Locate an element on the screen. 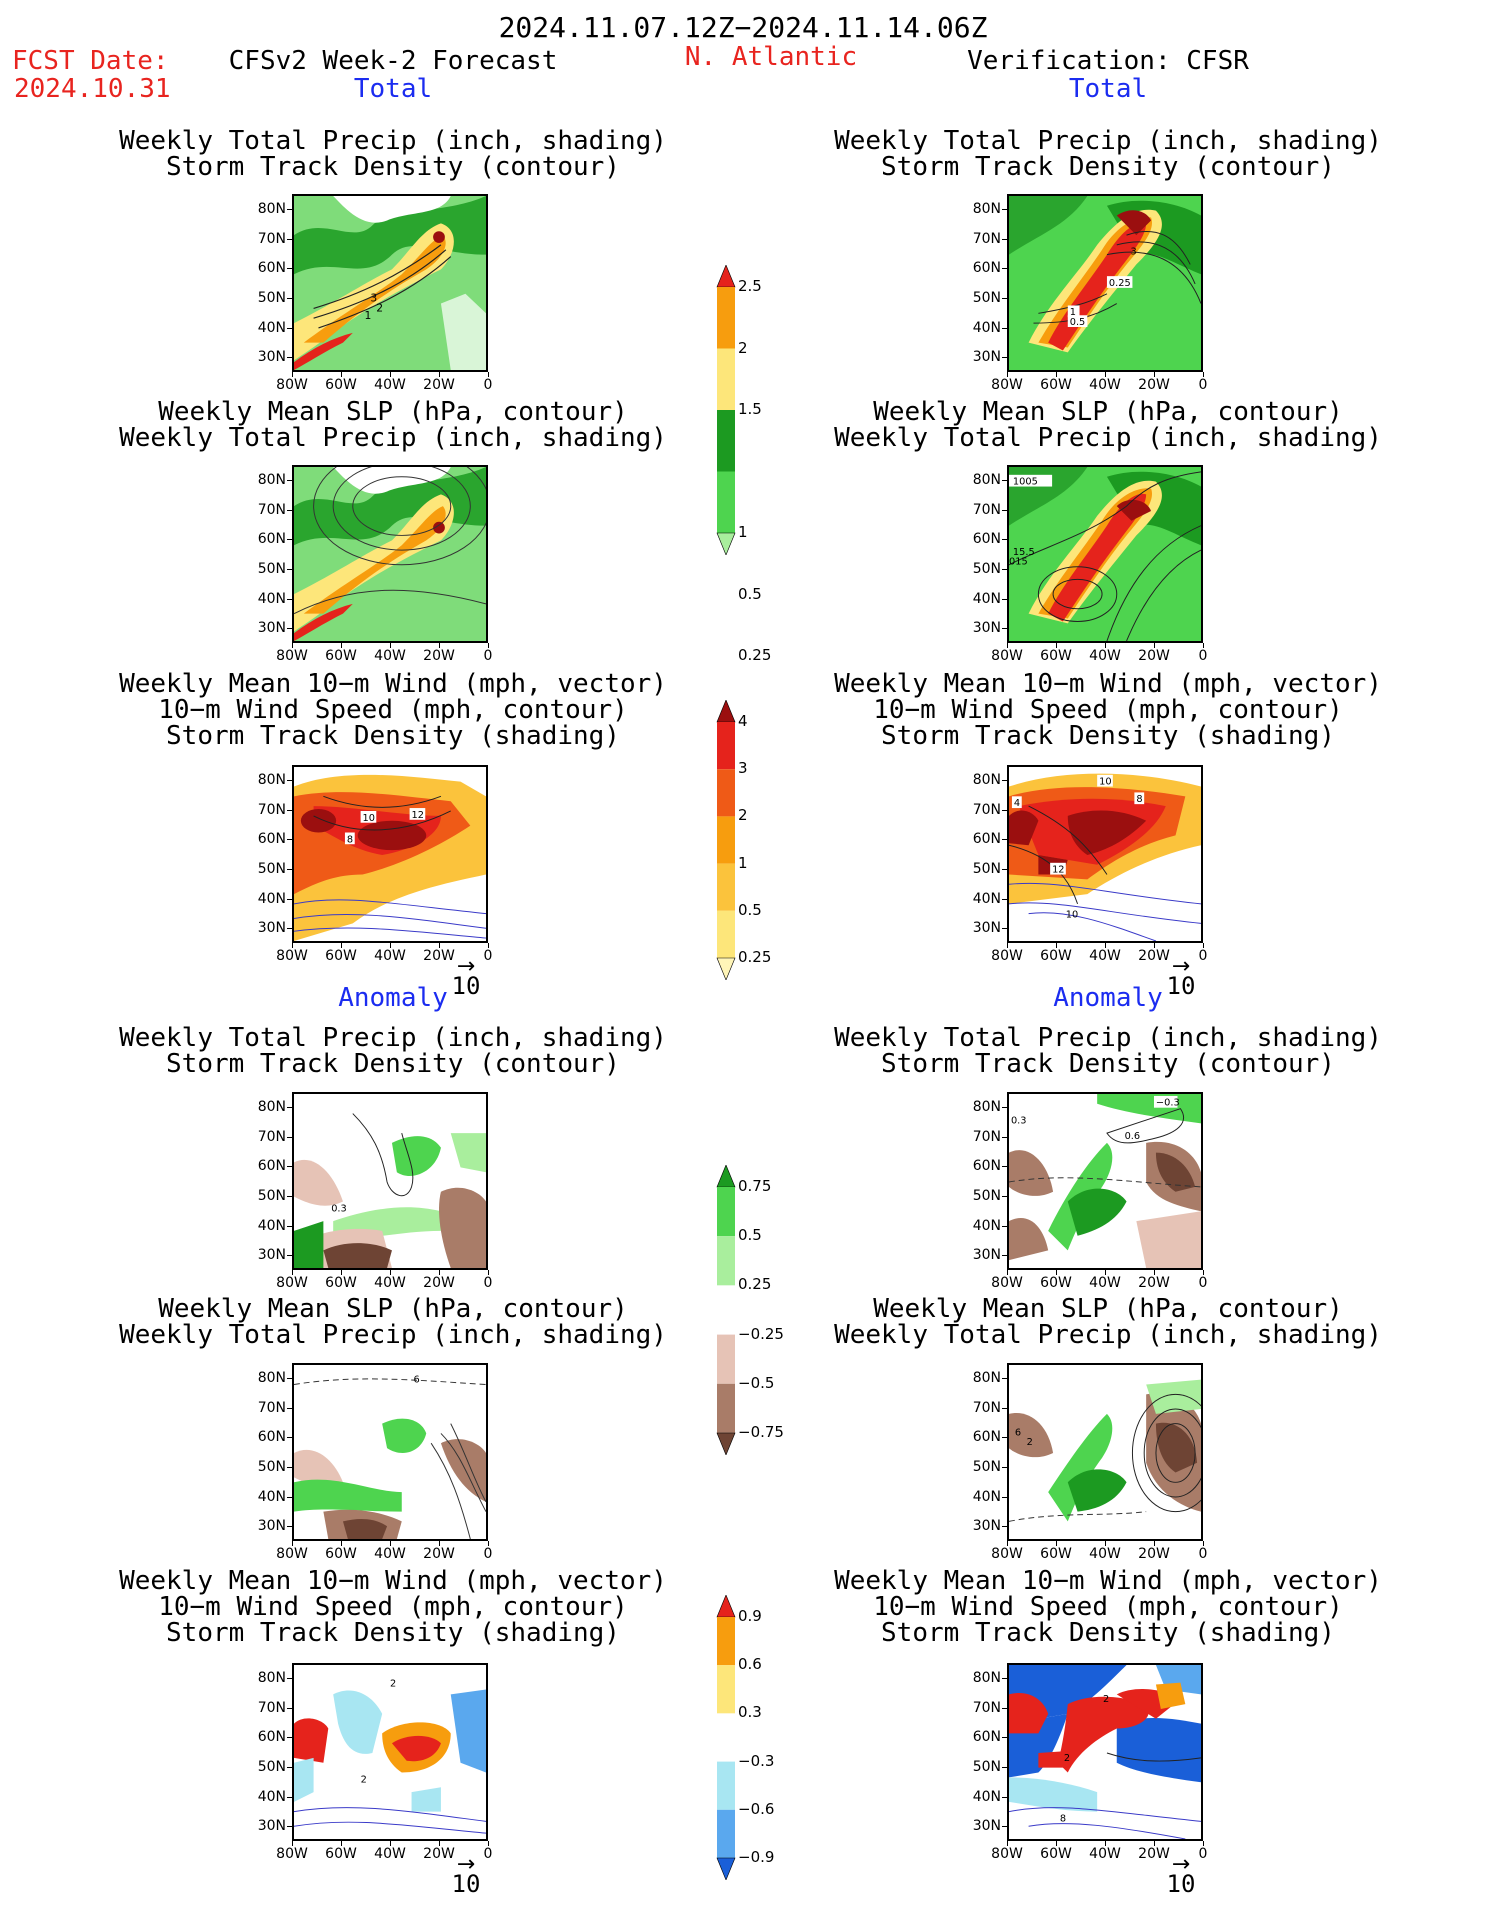  colorbar-label: −0.5 is located at coordinates (756, 1382).